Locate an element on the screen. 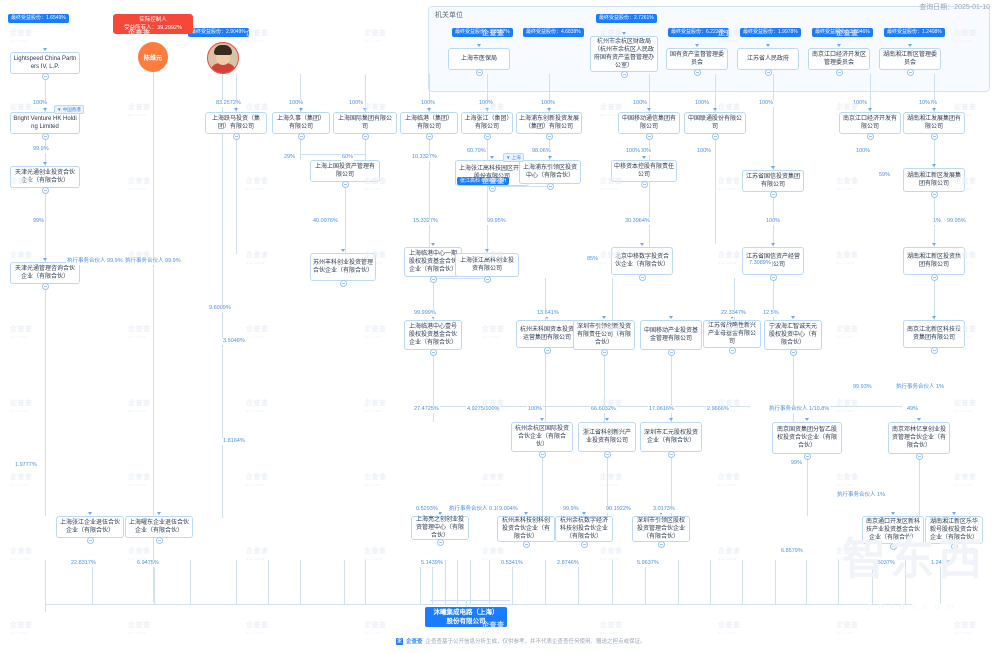  entity-node: 杭州市余杭区财政局（杭州市余杭区人民政府国有资产监督管理办公室） is located at coordinates (624, 54).